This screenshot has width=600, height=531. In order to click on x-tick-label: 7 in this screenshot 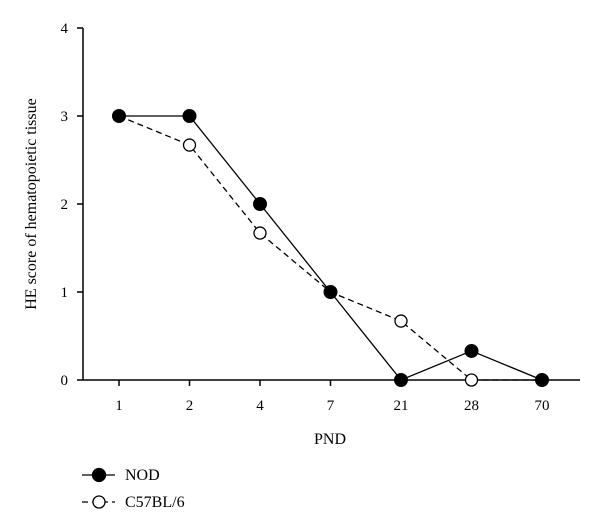, I will do `click(331, 406)`.